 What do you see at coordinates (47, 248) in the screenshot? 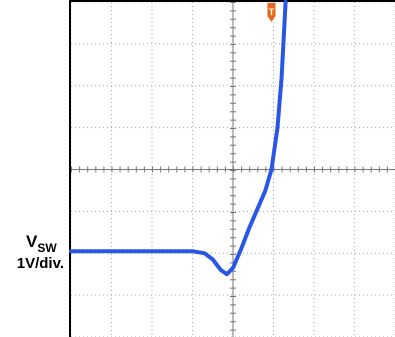
I see `y-label-sub: SW` at bounding box center [47, 248].